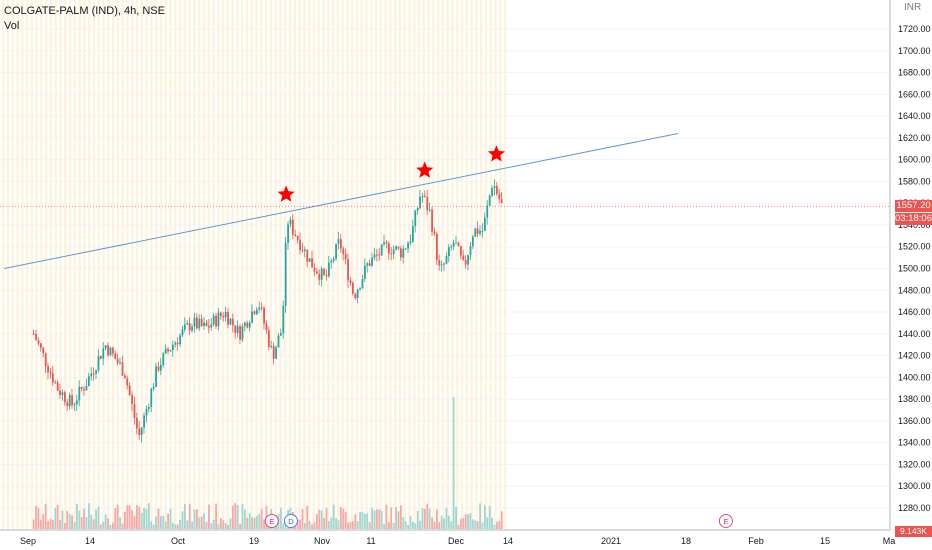 The height and width of the screenshot is (550, 932). Describe the element at coordinates (889, 541) in the screenshot. I see `time-tick-label: Ma` at that location.